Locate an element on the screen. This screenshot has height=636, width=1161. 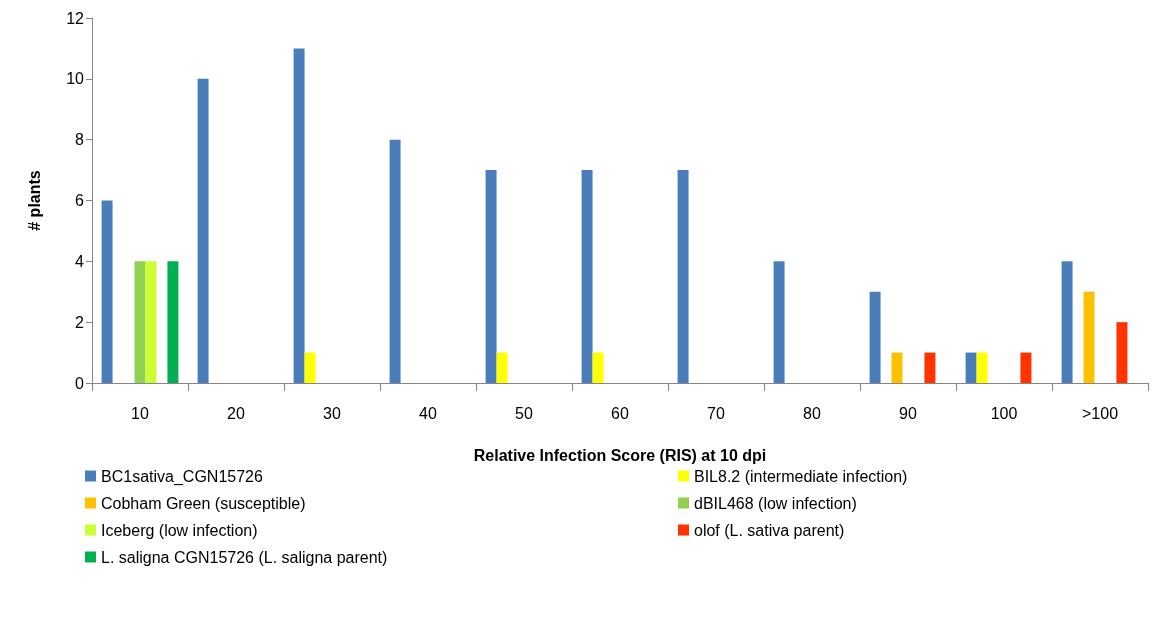
x-tick-label: 70 is located at coordinates (716, 413).